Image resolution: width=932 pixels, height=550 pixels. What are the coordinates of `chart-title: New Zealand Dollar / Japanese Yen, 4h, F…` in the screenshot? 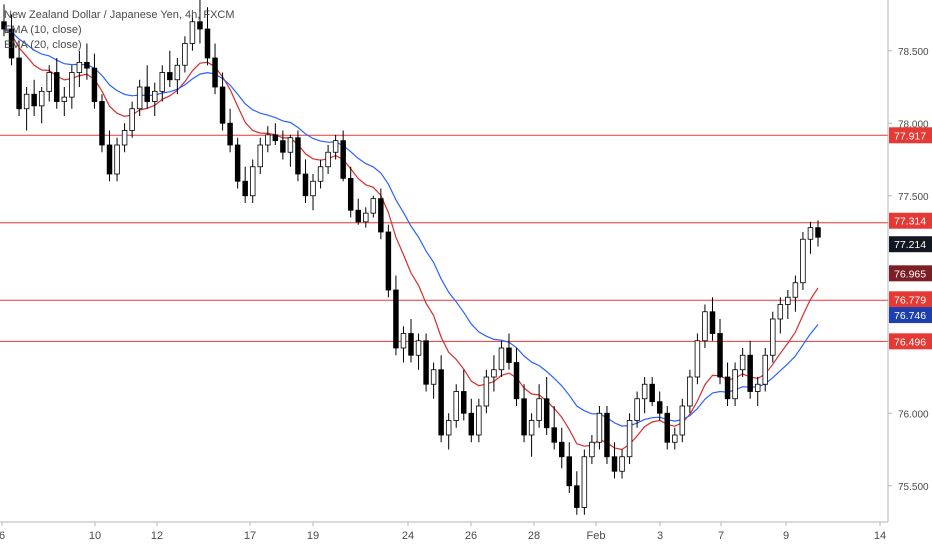 It's located at (119, 15).